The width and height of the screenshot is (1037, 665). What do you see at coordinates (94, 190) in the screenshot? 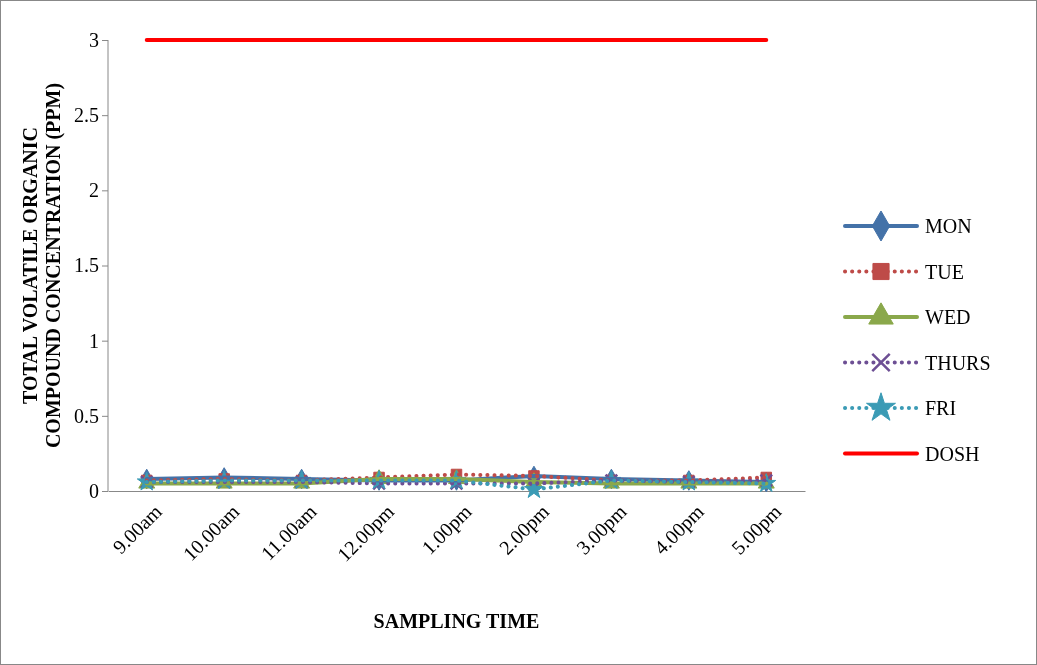
I see `y-tick-label: 2` at bounding box center [94, 190].